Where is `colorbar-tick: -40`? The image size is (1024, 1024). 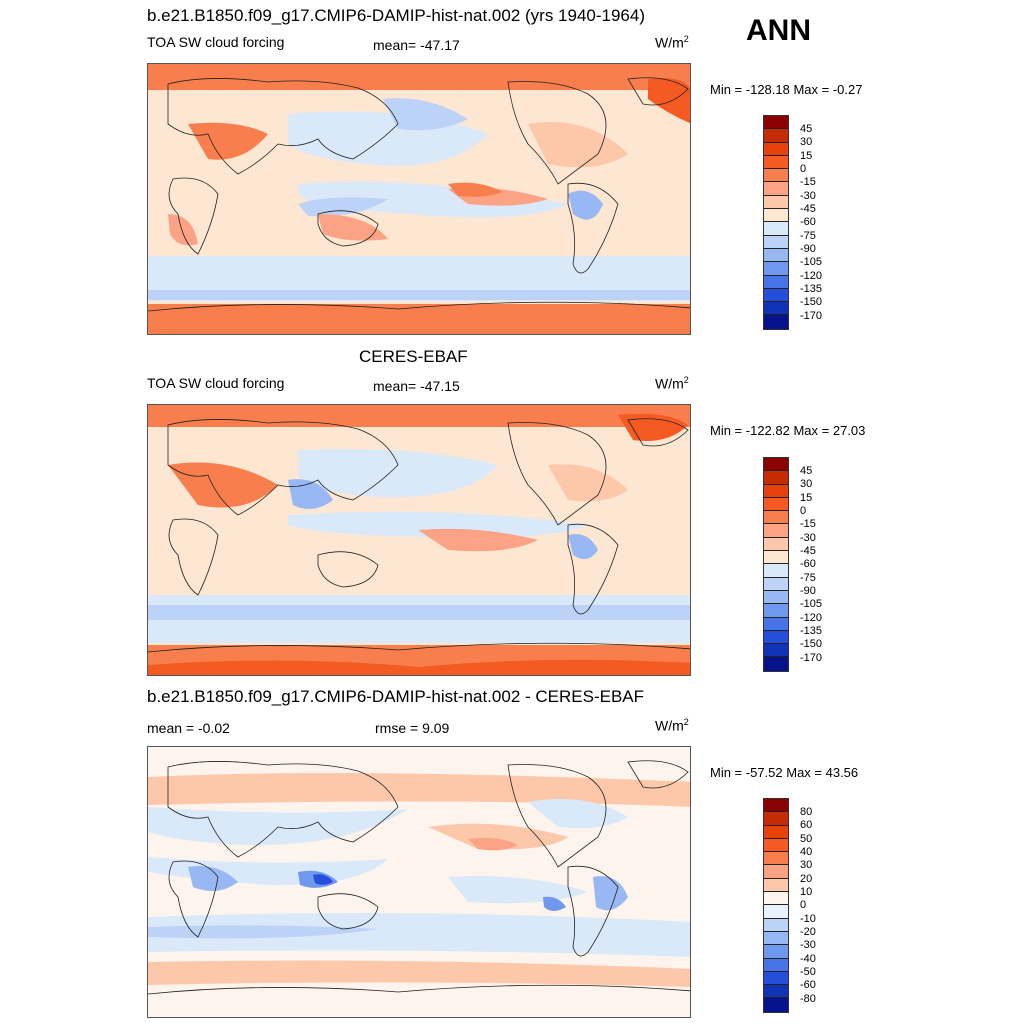 colorbar-tick: -40 is located at coordinates (808, 959).